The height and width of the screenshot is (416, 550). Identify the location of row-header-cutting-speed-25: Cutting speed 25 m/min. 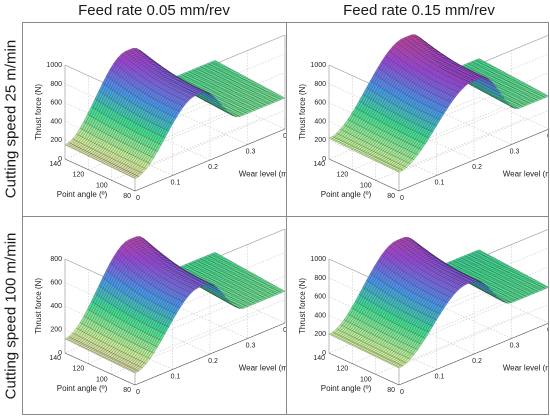
(11, 119).